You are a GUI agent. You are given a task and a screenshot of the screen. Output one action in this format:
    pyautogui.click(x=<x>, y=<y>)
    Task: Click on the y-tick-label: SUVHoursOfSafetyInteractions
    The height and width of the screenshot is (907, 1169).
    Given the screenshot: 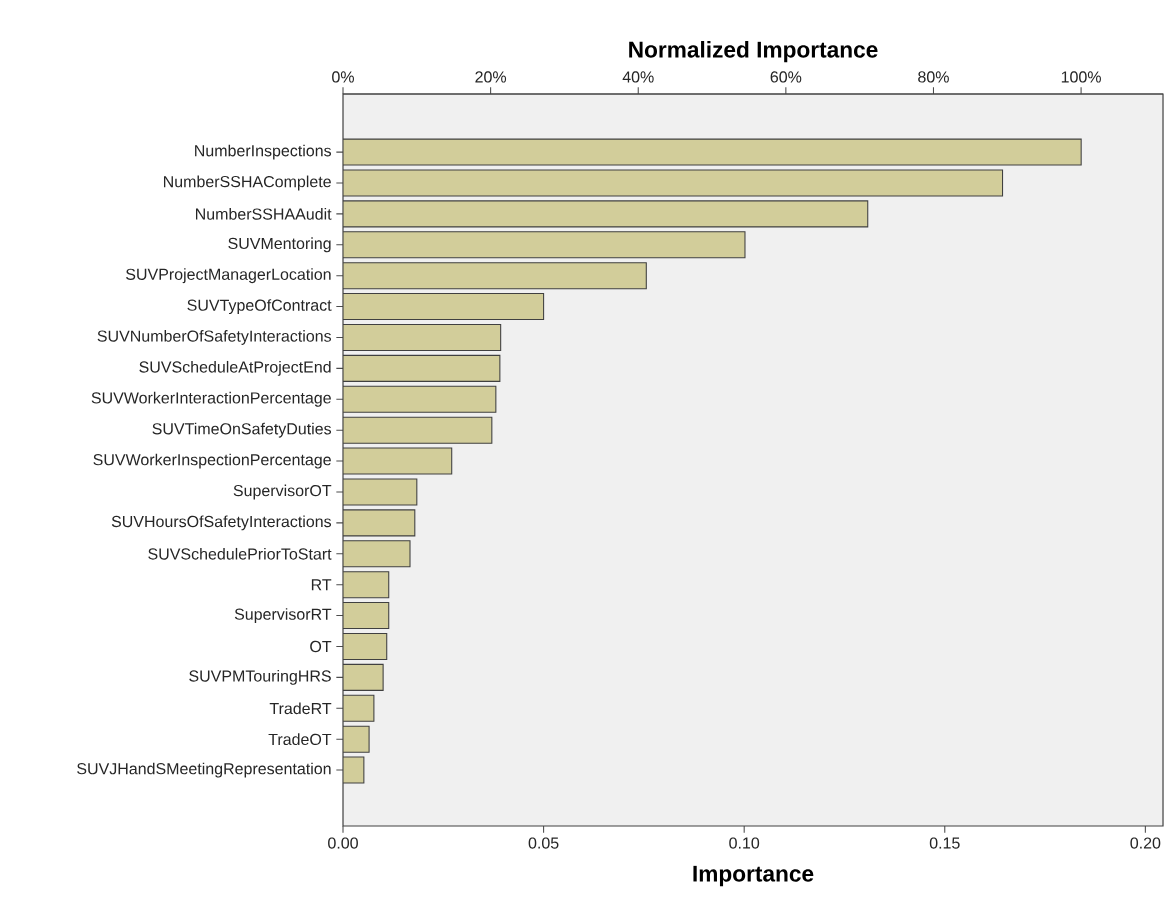 What is the action you would take?
    pyautogui.click(x=221, y=523)
    